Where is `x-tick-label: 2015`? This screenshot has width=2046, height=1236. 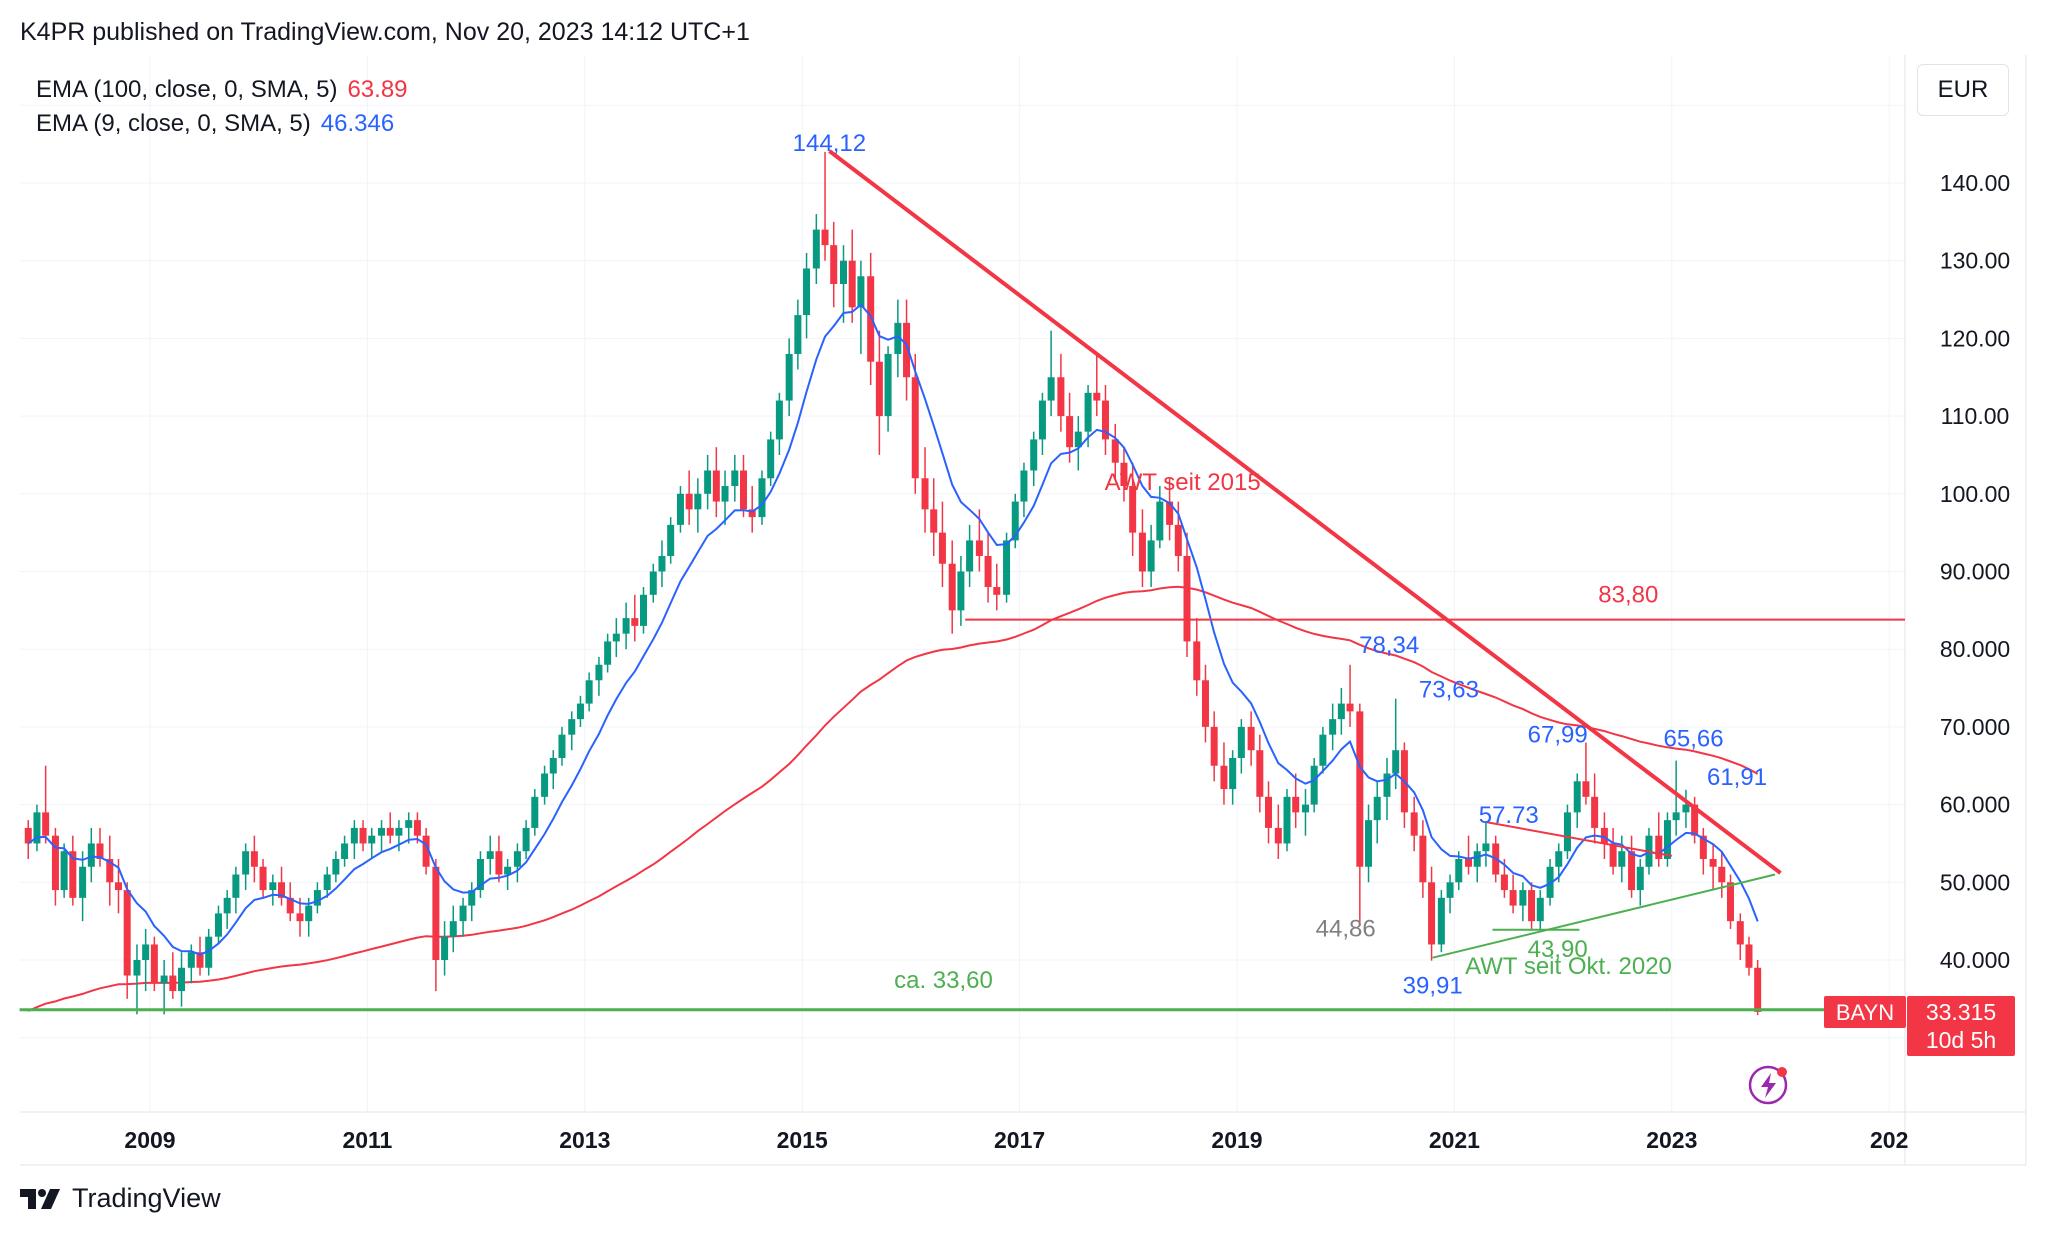
x-tick-label: 2015 is located at coordinates (802, 1140).